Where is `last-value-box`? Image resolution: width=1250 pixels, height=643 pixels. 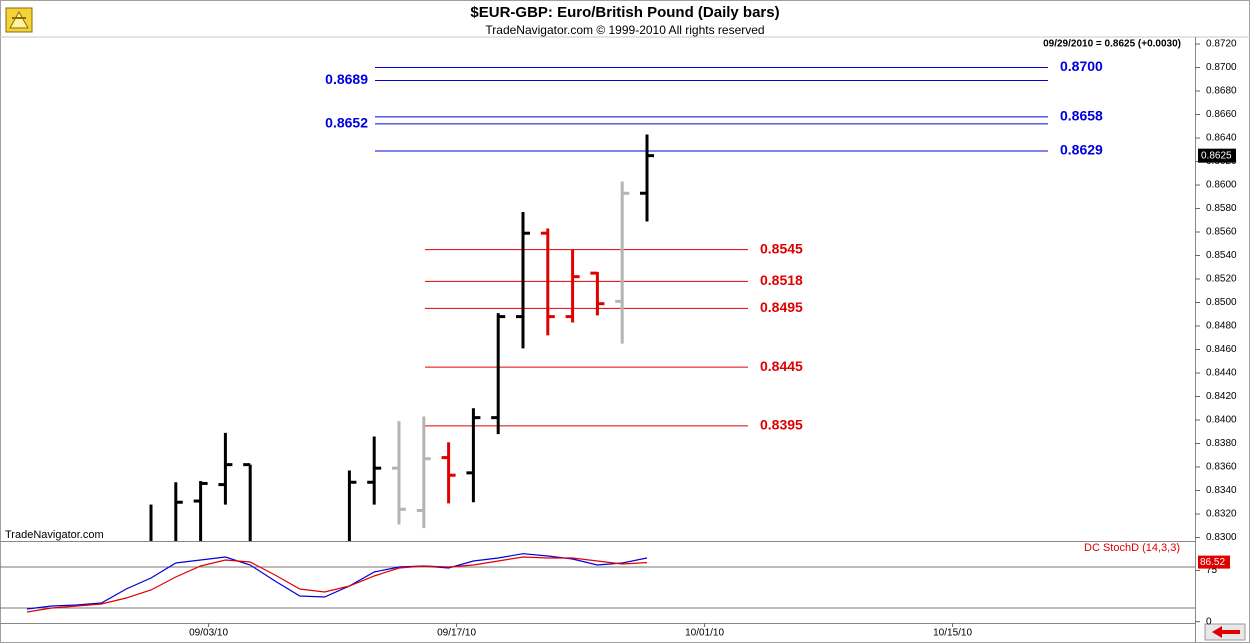 last-value-box is located at coordinates (1214, 562).